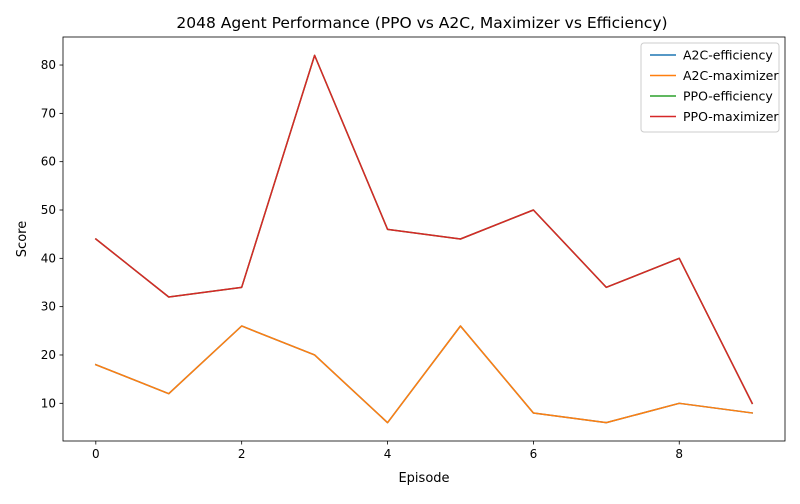 This screenshot has width=800, height=504. I want to click on legend-label-a2c-efficiency: A2C-efficiency, so click(728, 55).